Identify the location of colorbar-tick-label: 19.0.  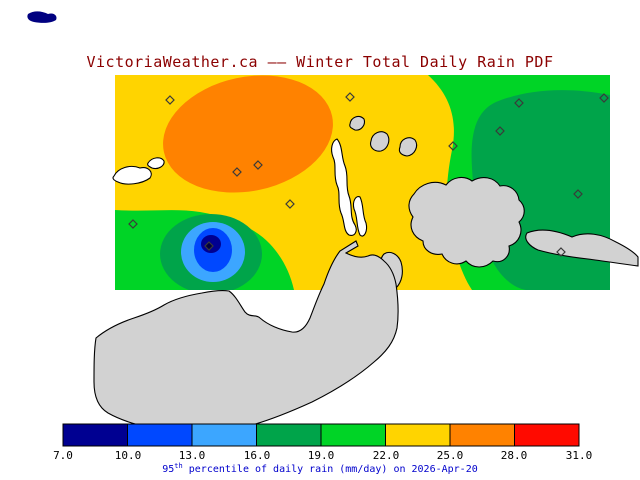
(321, 455).